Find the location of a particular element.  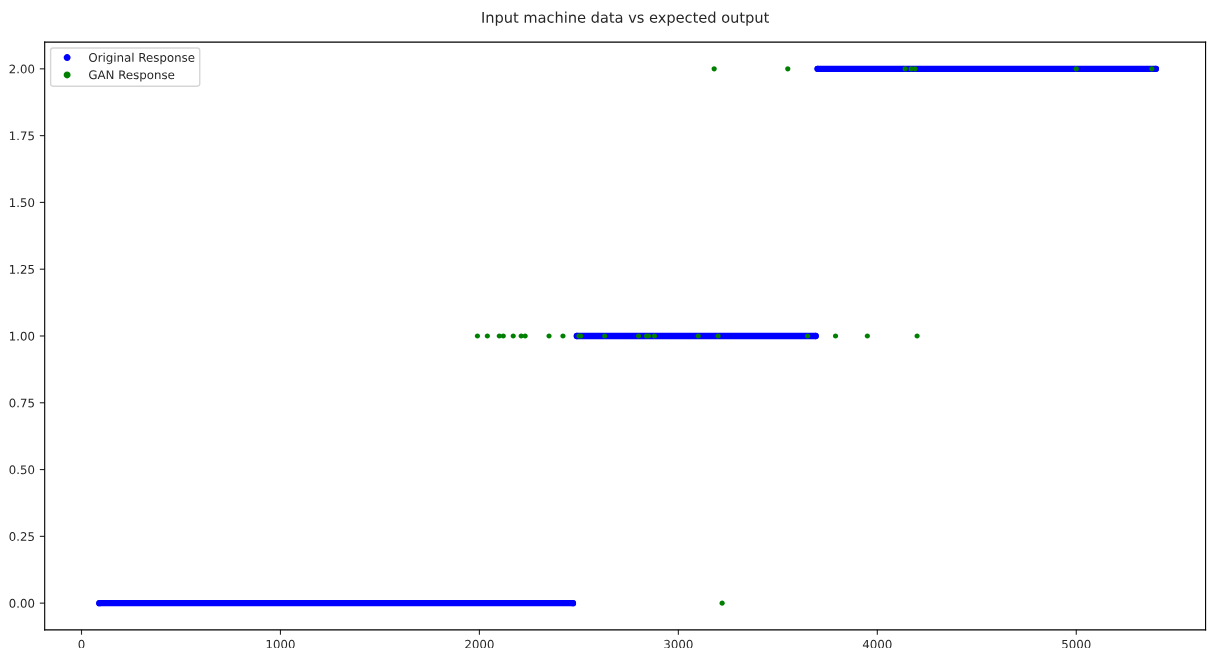

x-tick-label: 3000 is located at coordinates (678, 643).